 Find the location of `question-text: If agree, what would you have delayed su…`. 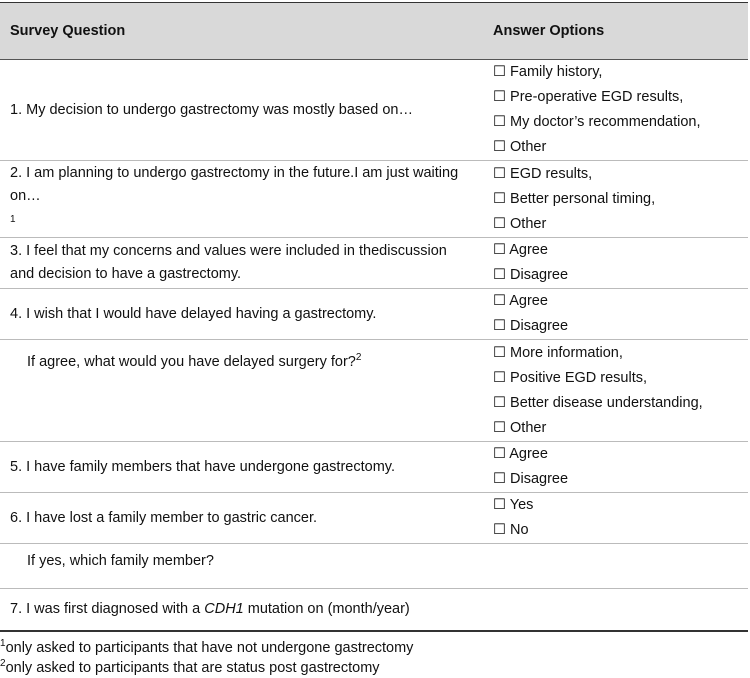

question-text: If agree, what would you have delayed su… is located at coordinates (191, 361).